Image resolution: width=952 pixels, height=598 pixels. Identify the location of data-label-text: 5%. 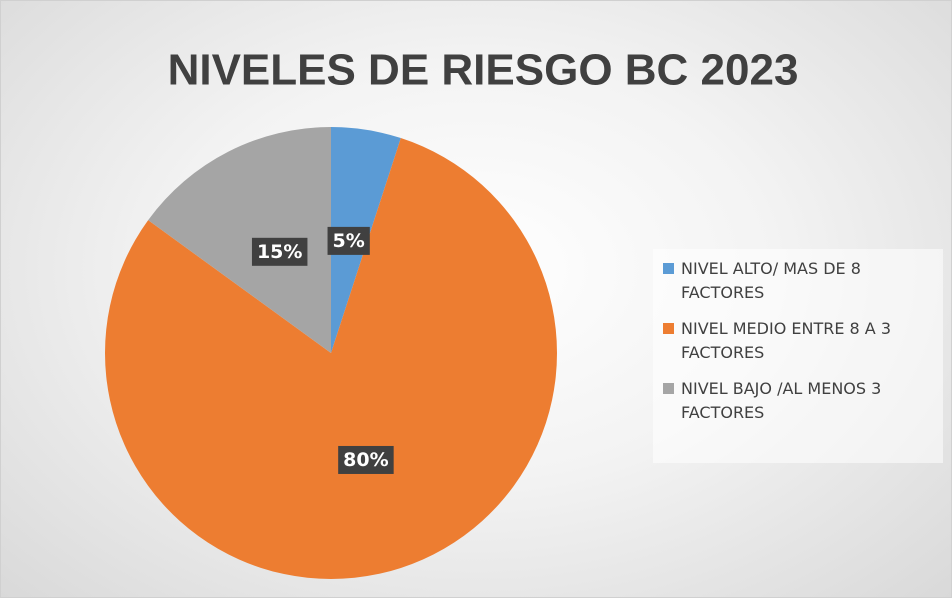
(349, 241).